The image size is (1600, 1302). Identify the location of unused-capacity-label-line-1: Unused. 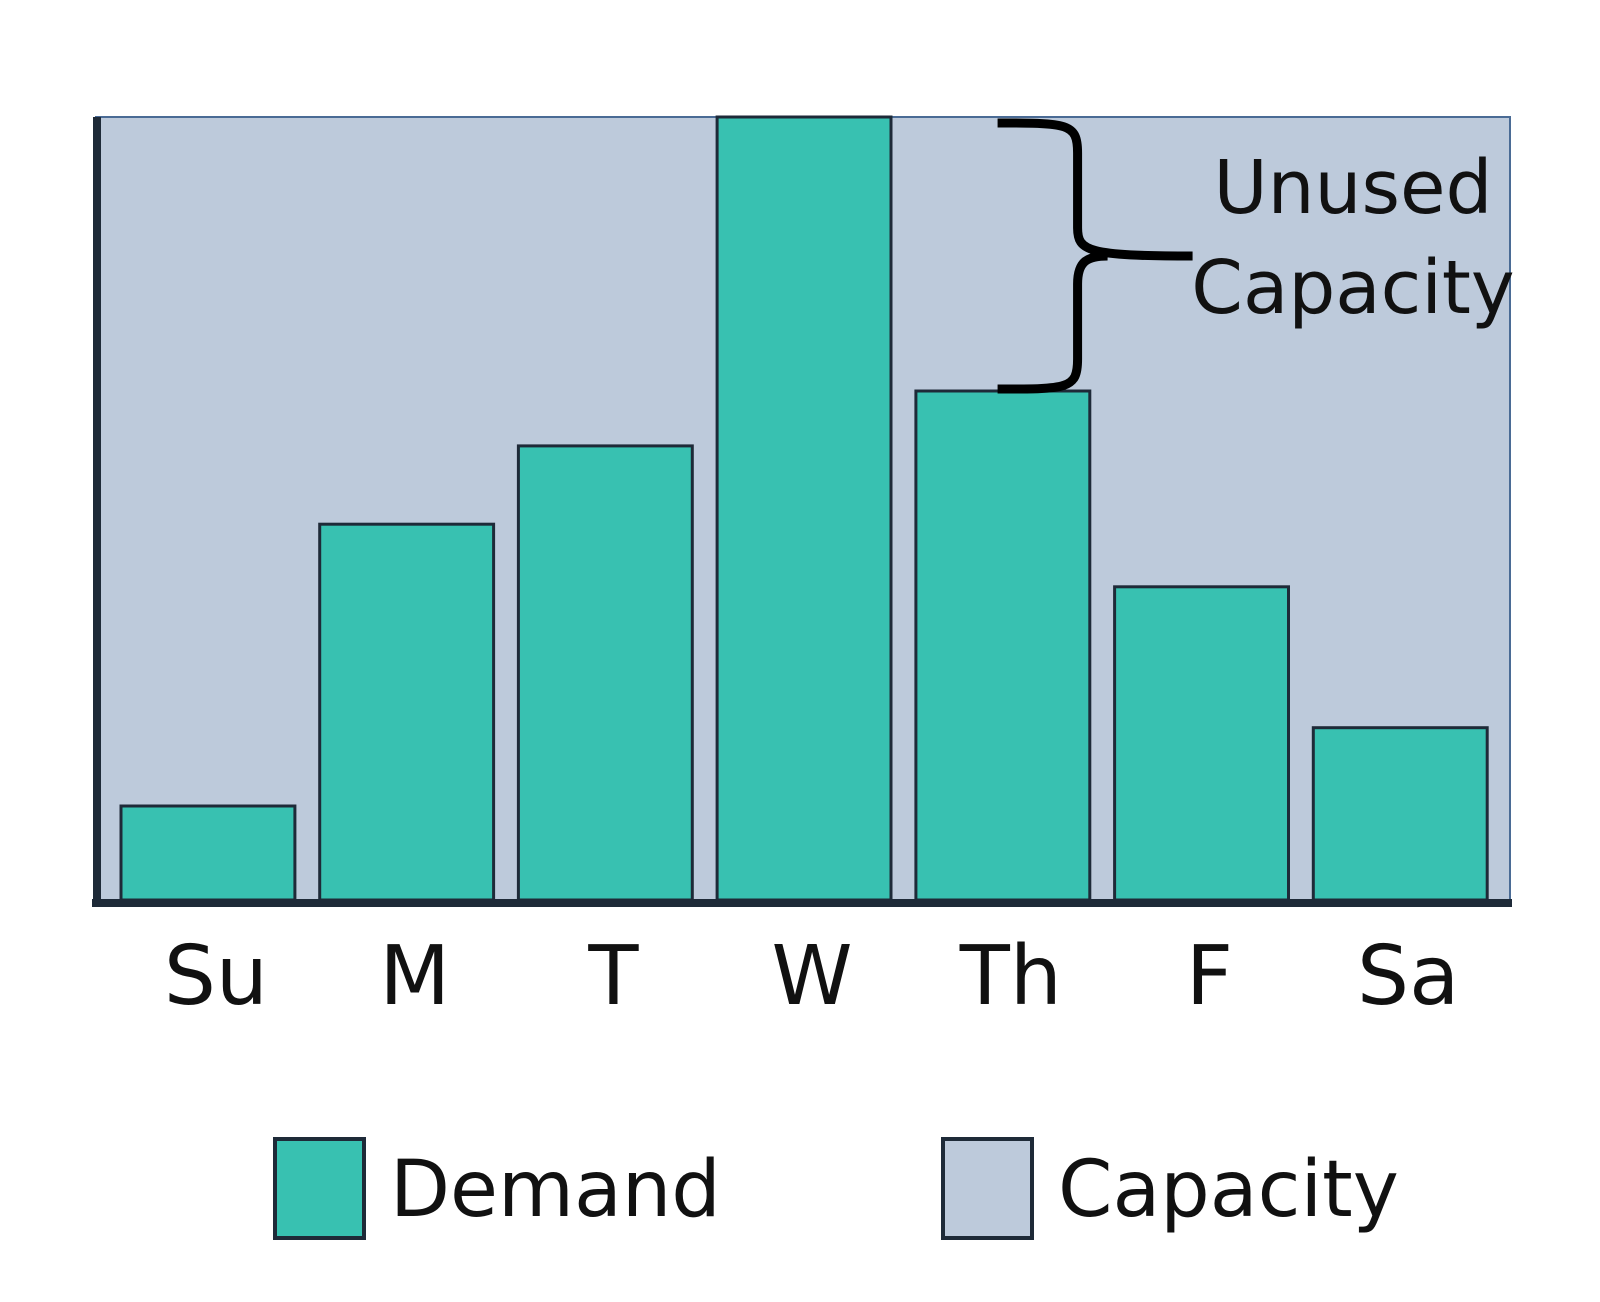
(1352, 188).